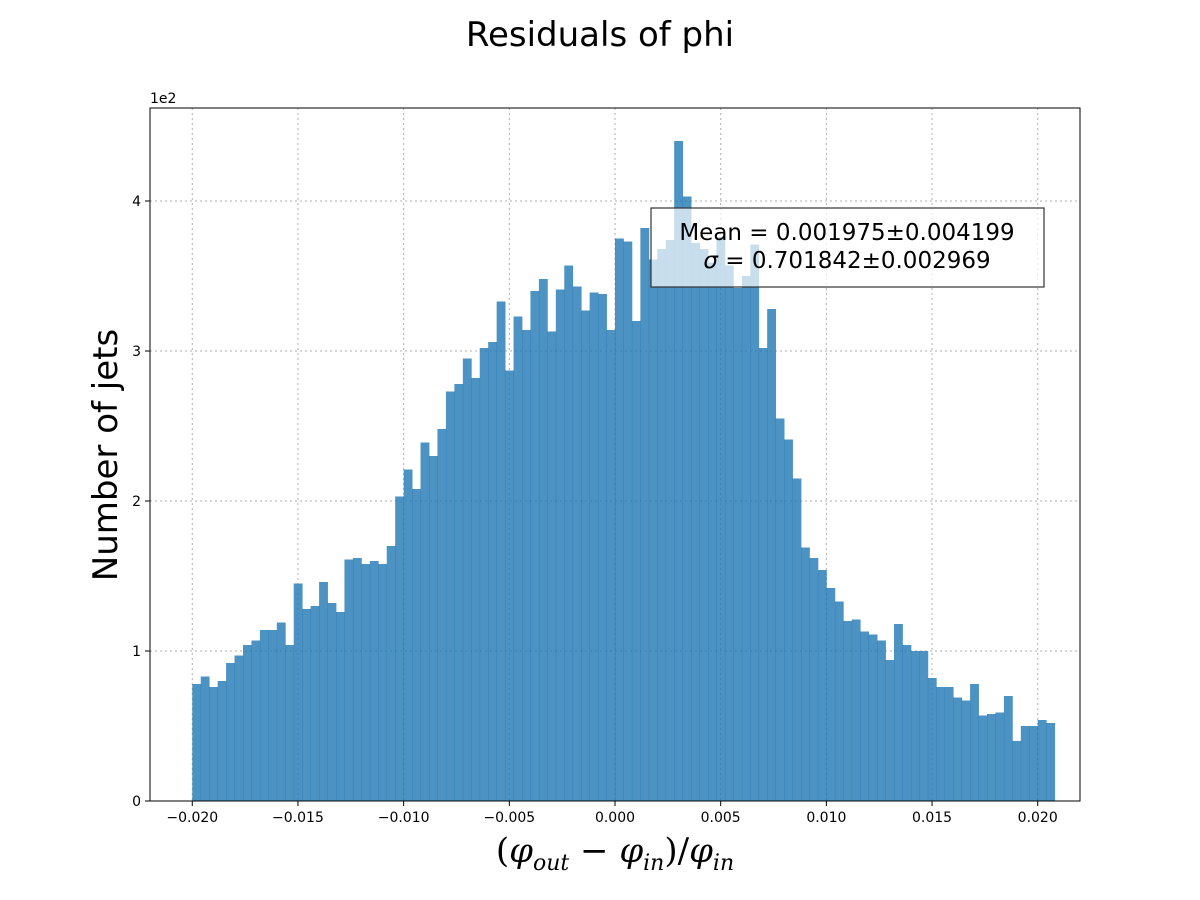  I want to click on stats-box-frame, so click(847, 247).